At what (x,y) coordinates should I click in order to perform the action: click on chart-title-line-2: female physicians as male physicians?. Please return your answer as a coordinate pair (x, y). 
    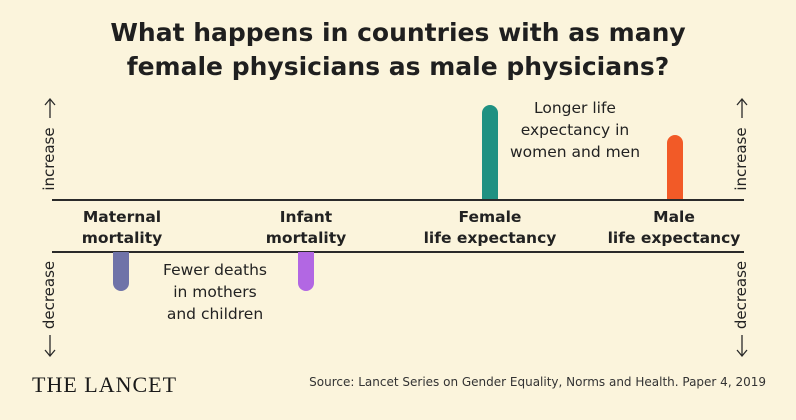
    Looking at the image, I should click on (398, 66).